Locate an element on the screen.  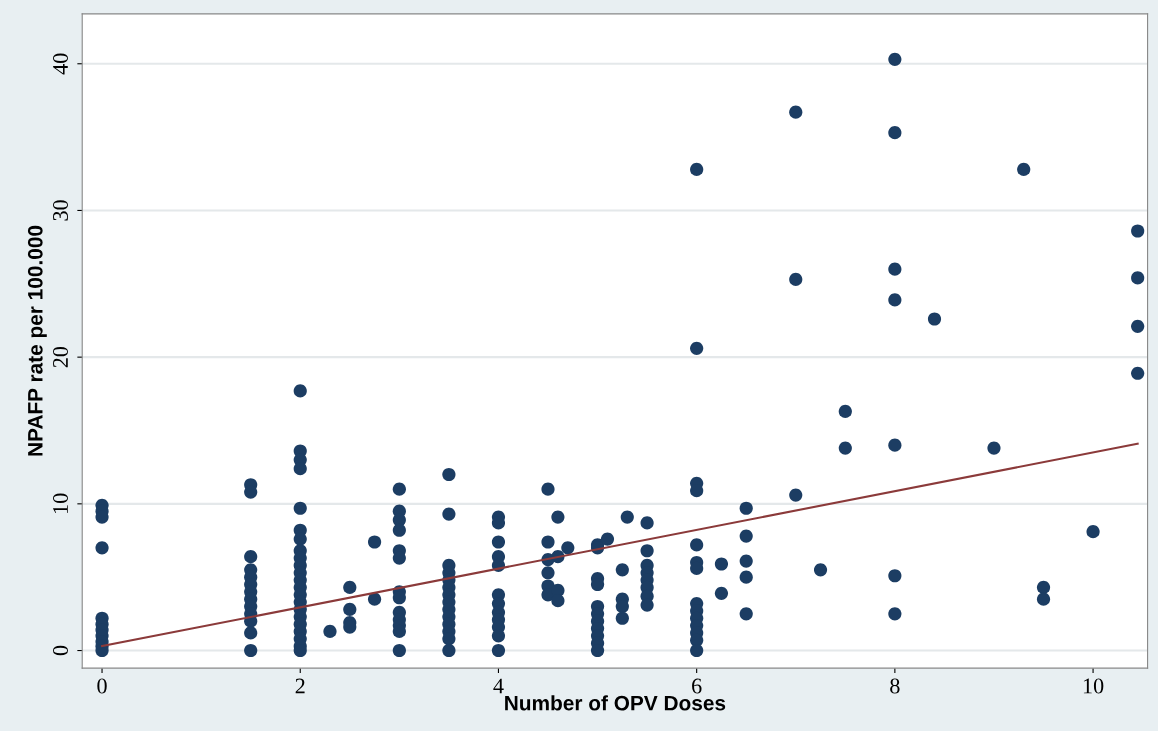
x-tick-label: 2 is located at coordinates (300, 686).